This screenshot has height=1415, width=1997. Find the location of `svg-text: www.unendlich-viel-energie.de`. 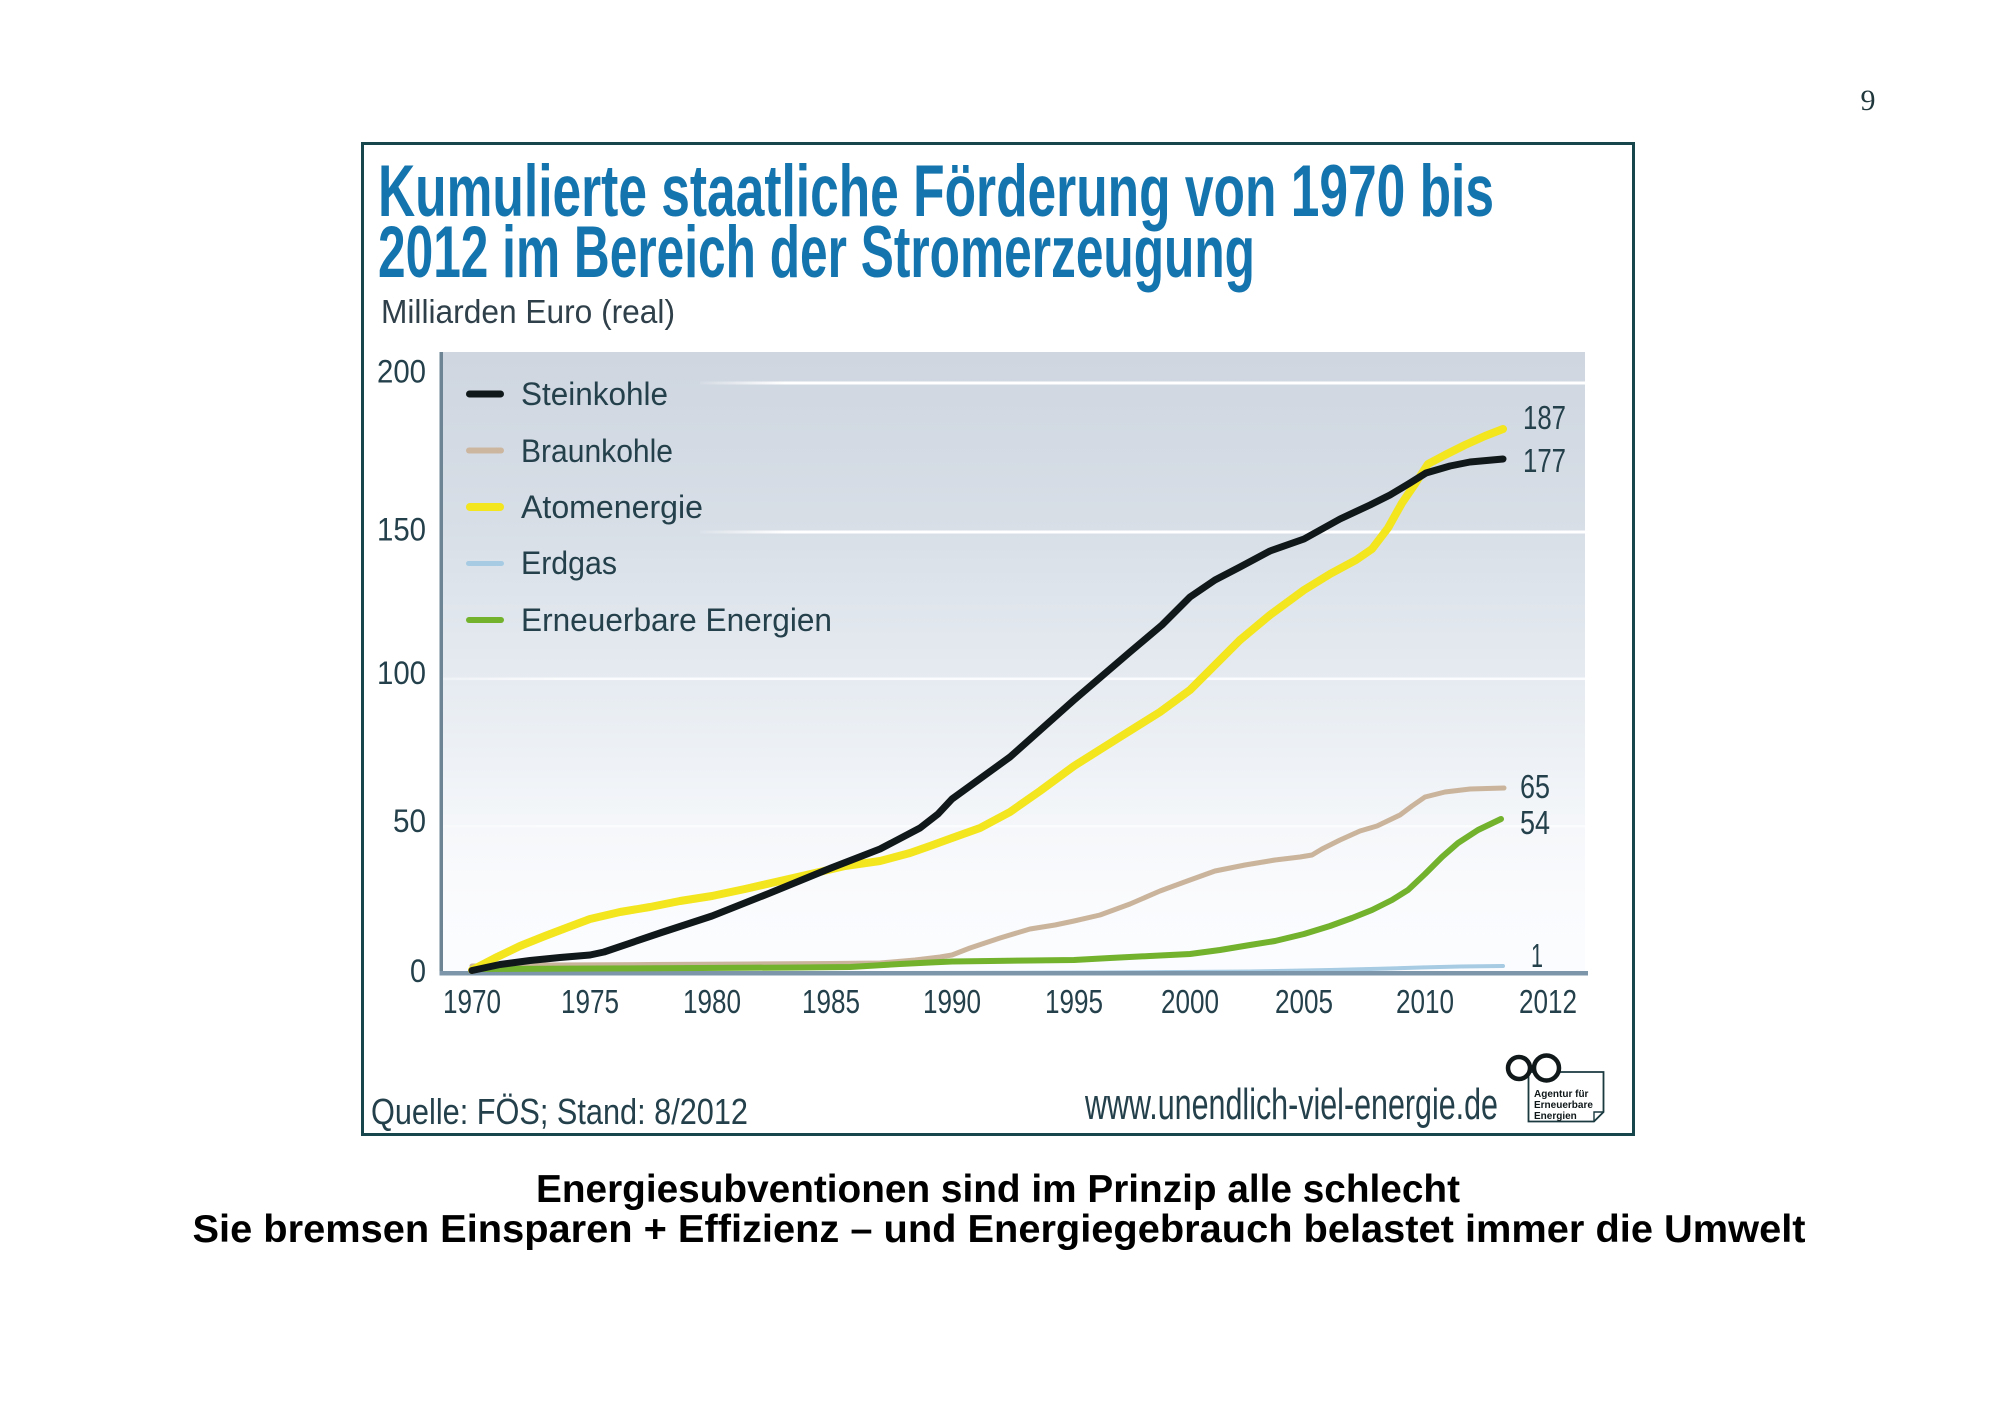

svg-text: www.unendlich-viel-energie.de is located at coordinates (1291, 1104).